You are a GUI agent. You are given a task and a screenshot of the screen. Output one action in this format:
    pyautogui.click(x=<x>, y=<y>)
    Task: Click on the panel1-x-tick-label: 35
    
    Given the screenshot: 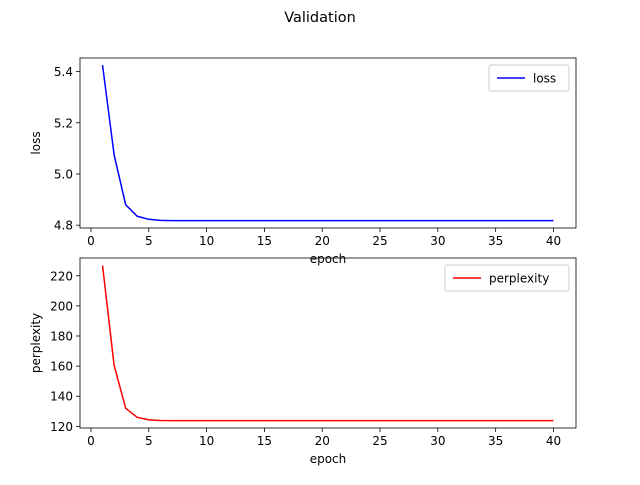 What is the action you would take?
    pyautogui.click(x=495, y=241)
    